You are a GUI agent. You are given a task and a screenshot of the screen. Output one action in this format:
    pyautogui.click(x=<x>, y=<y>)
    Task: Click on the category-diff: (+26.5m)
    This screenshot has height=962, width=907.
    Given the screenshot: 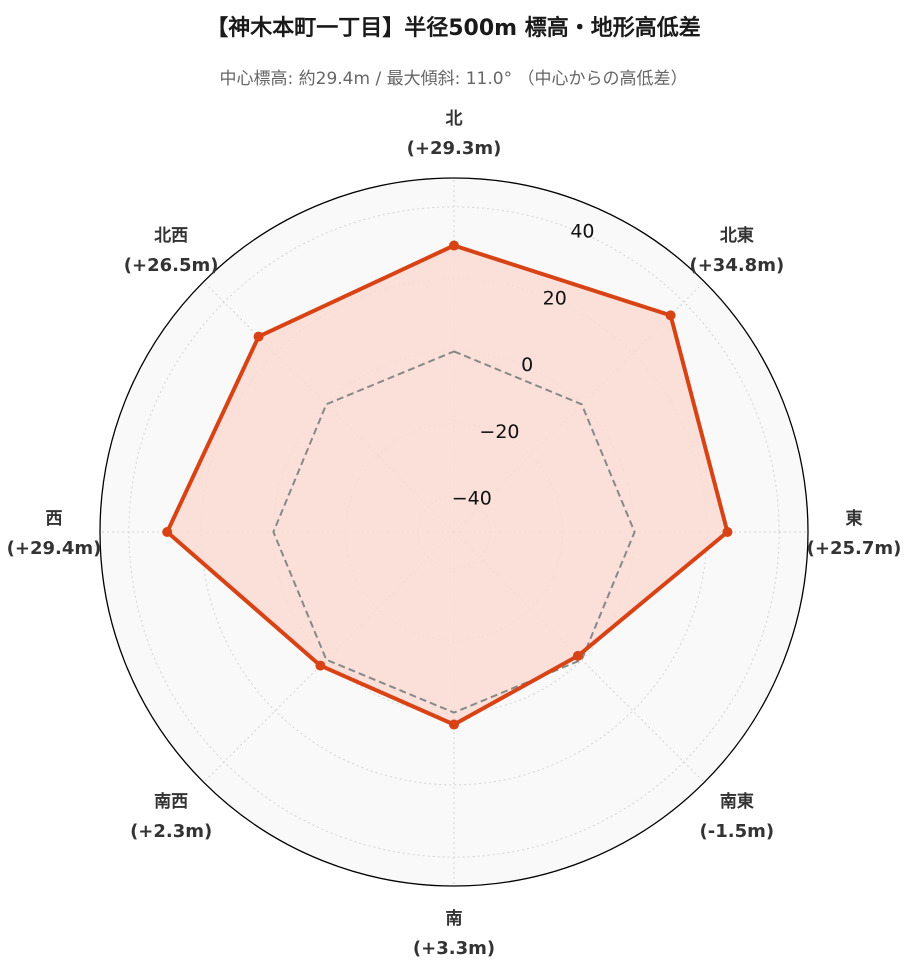 What is the action you would take?
    pyautogui.click(x=171, y=265)
    